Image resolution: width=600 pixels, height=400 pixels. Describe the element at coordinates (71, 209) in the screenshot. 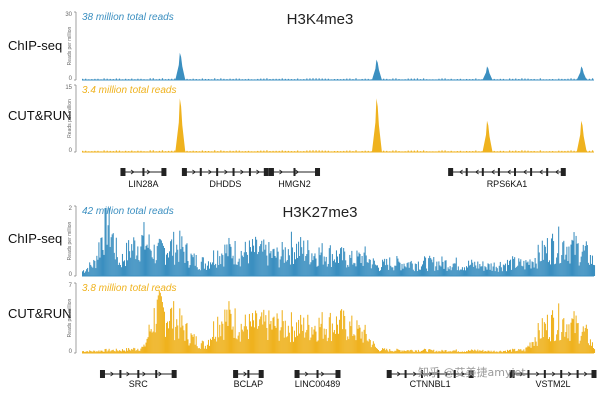

I see `y-tick-label: 2` at that location.